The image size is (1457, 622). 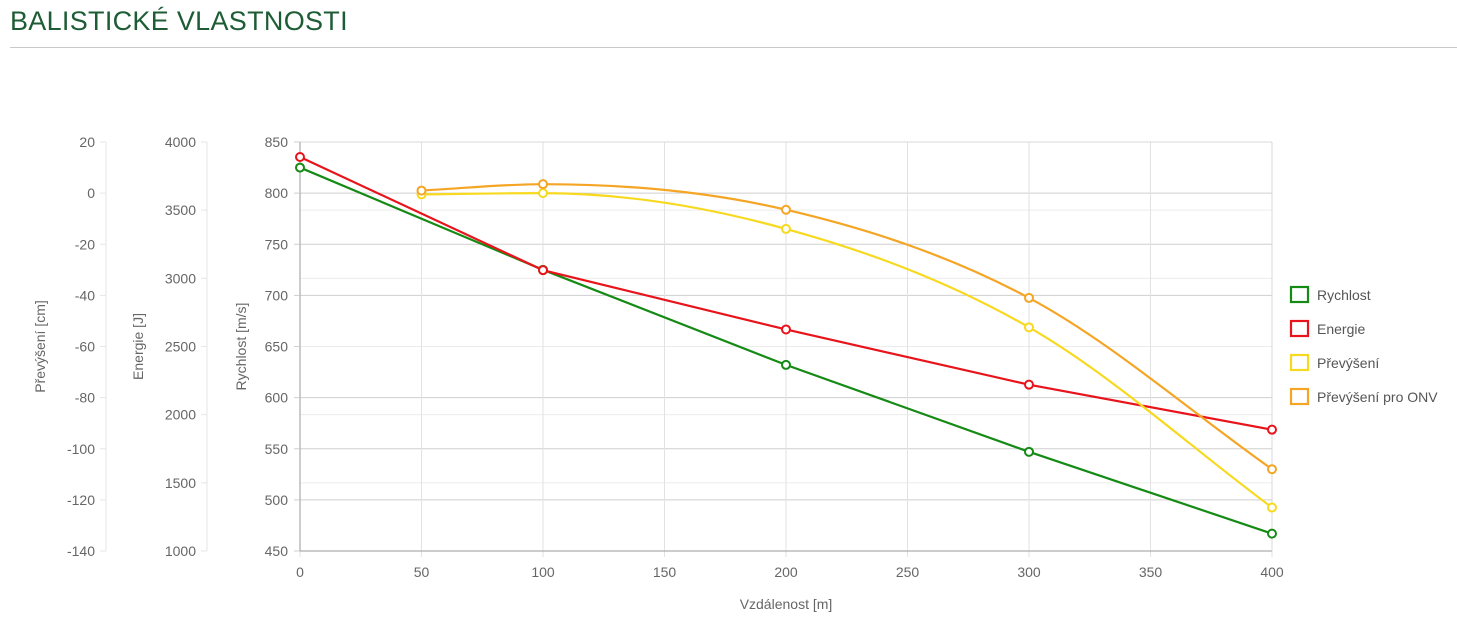 What do you see at coordinates (81, 449) in the screenshot?
I see `y-tick-label-prevyseni: -100` at bounding box center [81, 449].